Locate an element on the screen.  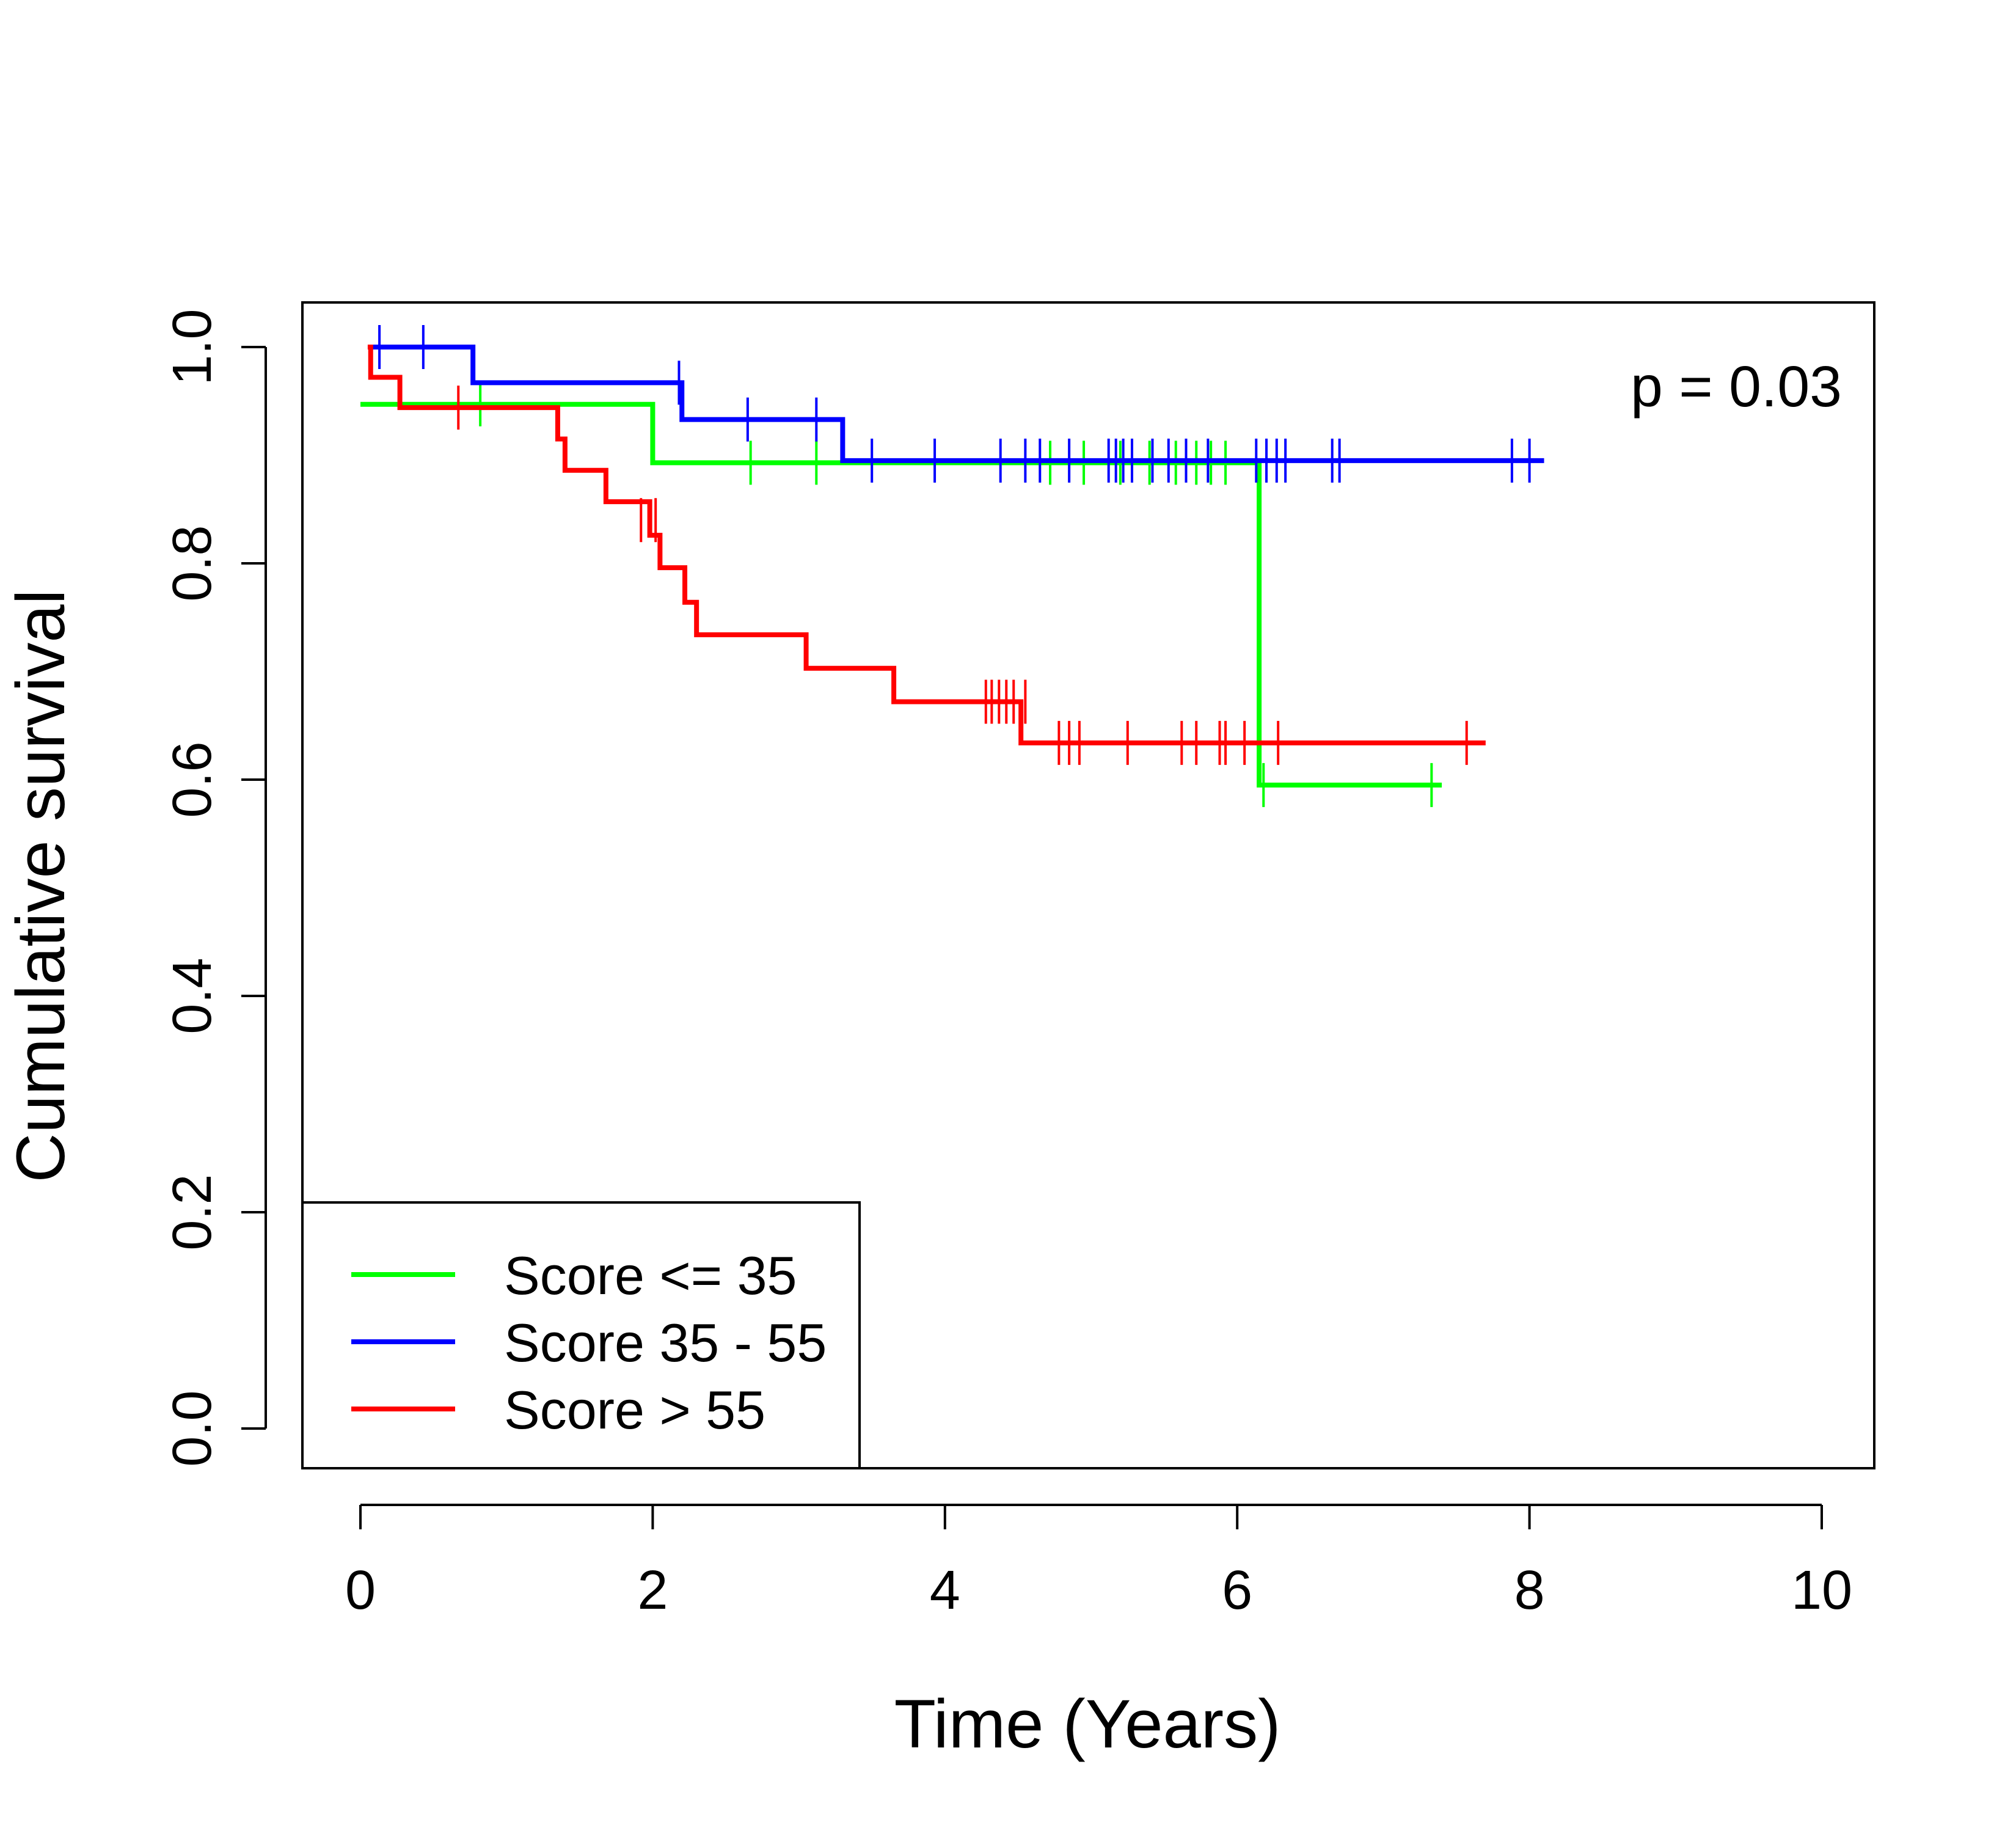
y-tick-label: 0.4 is located at coordinates (193, 995).